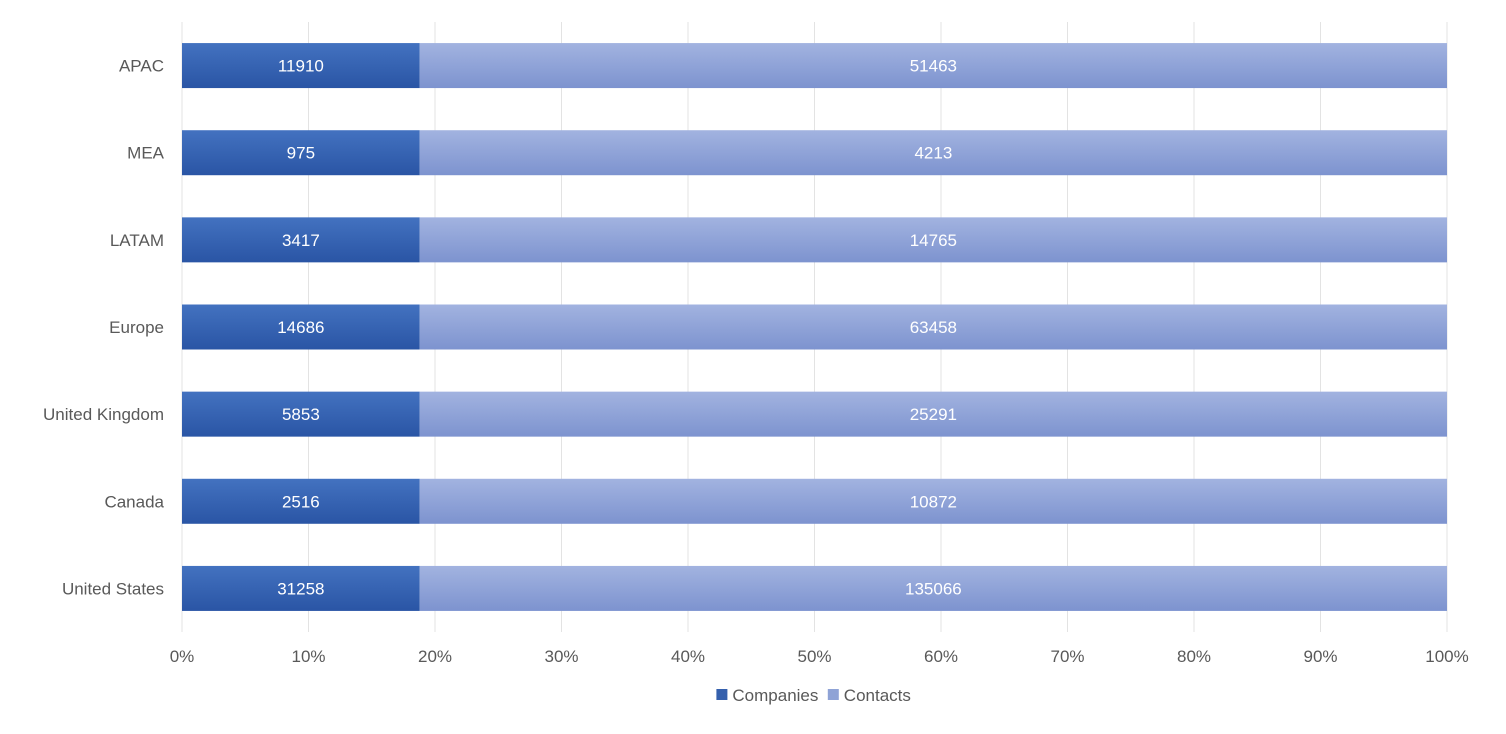 This screenshot has width=1506, height=734. I want to click on category-label: LATAM, so click(137, 240).